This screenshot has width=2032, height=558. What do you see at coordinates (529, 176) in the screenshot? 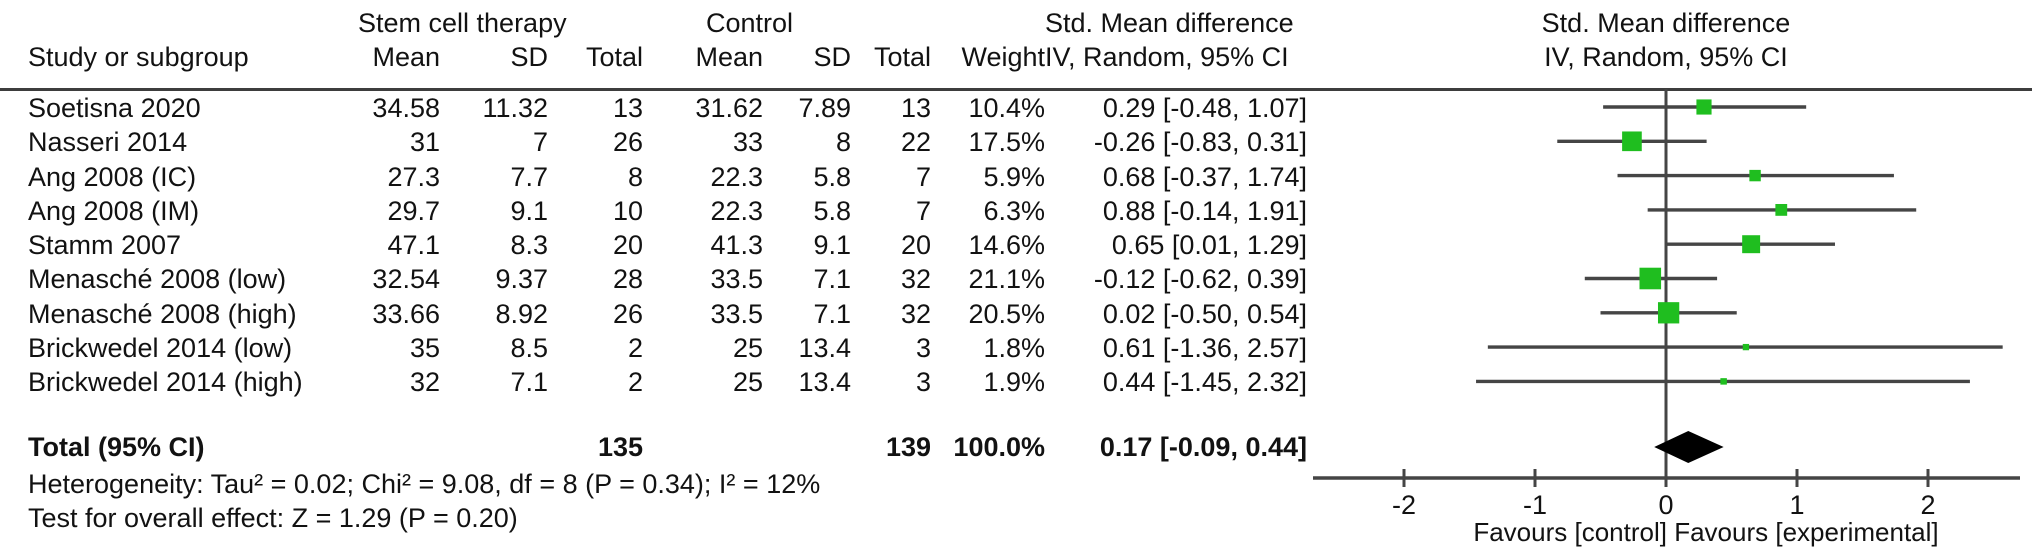
I see `treatment-sd-cell: 7.7` at bounding box center [529, 176].